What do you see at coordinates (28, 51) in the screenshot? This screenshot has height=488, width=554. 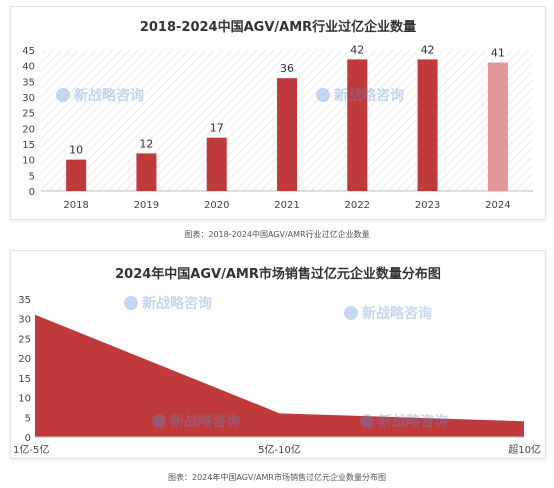 I see `y-tick-label: 45` at bounding box center [28, 51].